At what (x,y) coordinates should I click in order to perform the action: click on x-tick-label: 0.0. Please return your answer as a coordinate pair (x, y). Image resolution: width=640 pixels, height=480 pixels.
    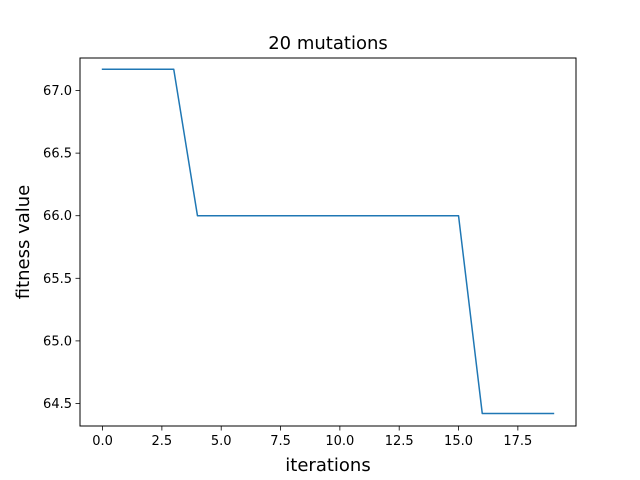
    Looking at the image, I should click on (102, 441).